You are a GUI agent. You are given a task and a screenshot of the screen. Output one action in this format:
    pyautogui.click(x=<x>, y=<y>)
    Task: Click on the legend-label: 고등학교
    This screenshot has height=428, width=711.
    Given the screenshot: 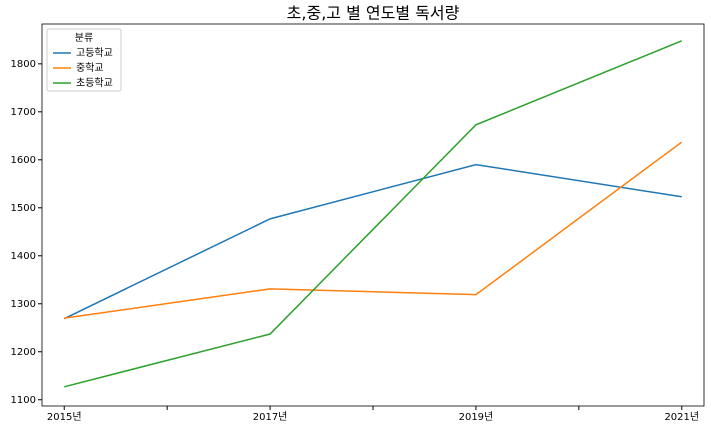 What is the action you would take?
    pyautogui.click(x=94, y=53)
    